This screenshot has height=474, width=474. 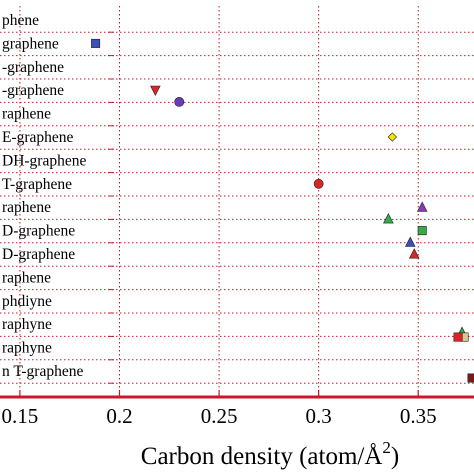 What do you see at coordinates (20, 416) in the screenshot?
I see `x-tick-label: 0.15` at bounding box center [20, 416].